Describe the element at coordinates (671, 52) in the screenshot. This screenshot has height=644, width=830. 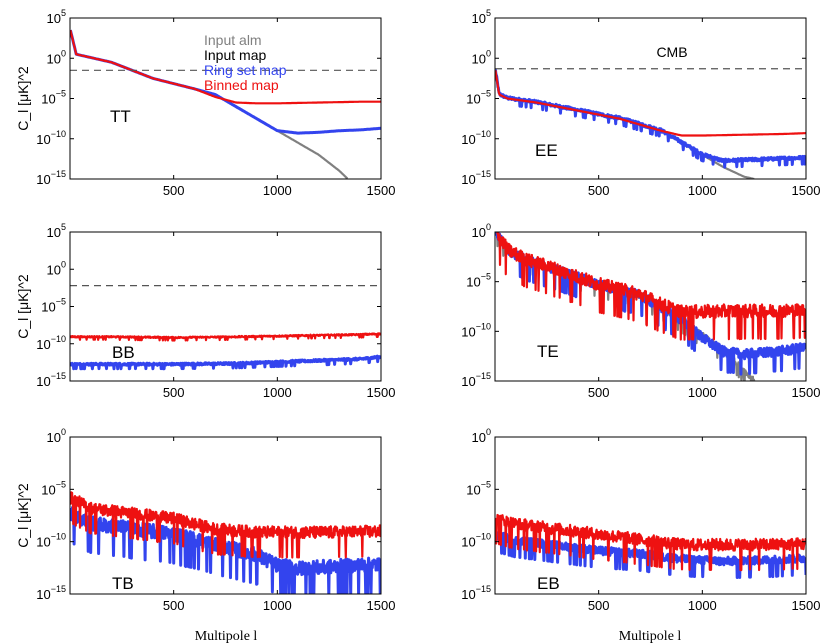
I see `cmb-label: CMB` at that location.